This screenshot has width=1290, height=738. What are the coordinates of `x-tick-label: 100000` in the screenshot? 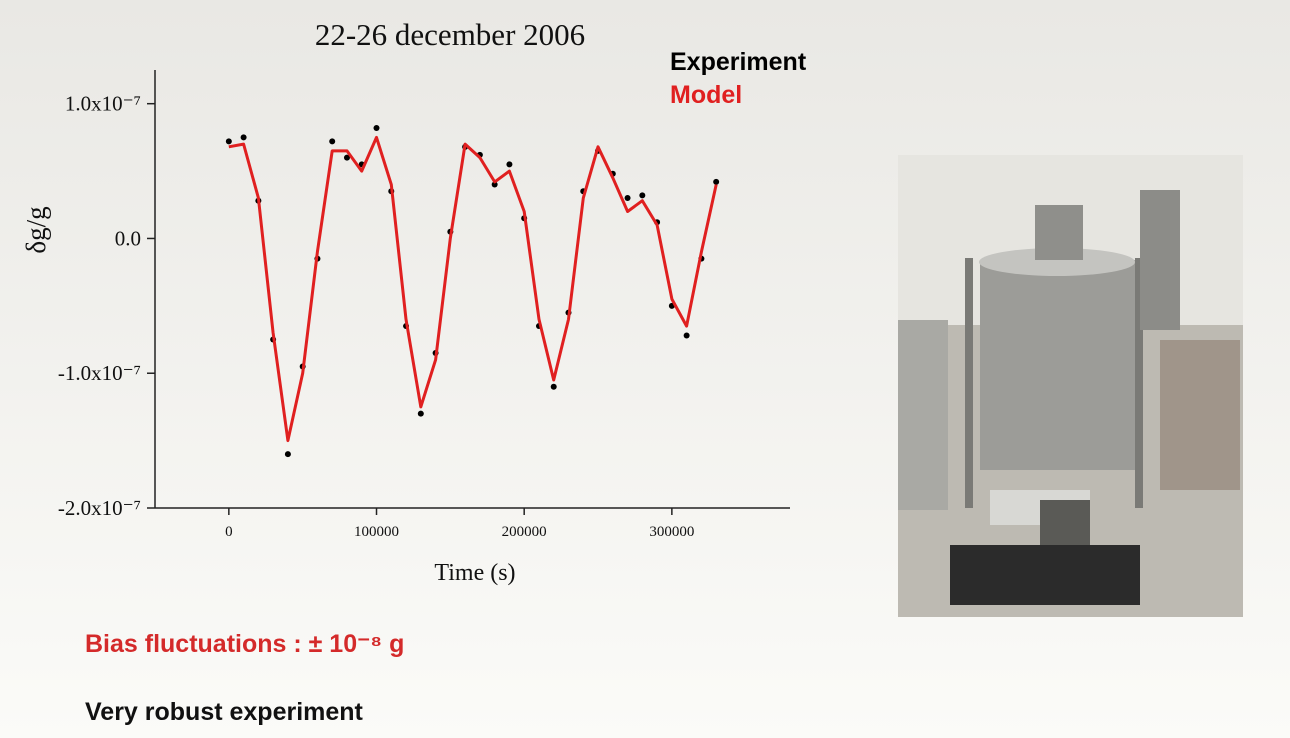 It's located at (376, 532).